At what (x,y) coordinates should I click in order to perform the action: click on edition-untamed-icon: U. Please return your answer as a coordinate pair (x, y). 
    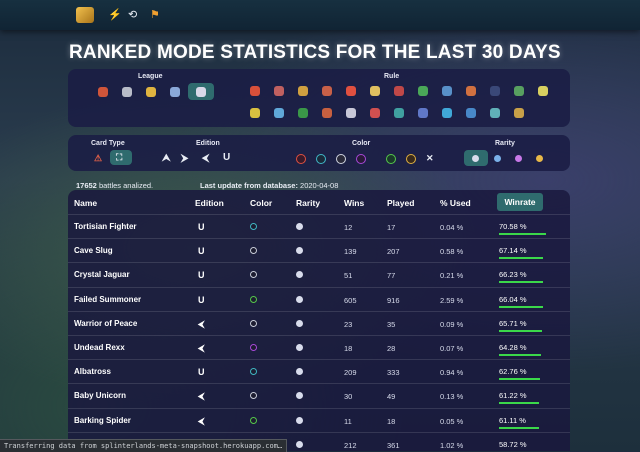
    Looking at the image, I should click on (226, 157).